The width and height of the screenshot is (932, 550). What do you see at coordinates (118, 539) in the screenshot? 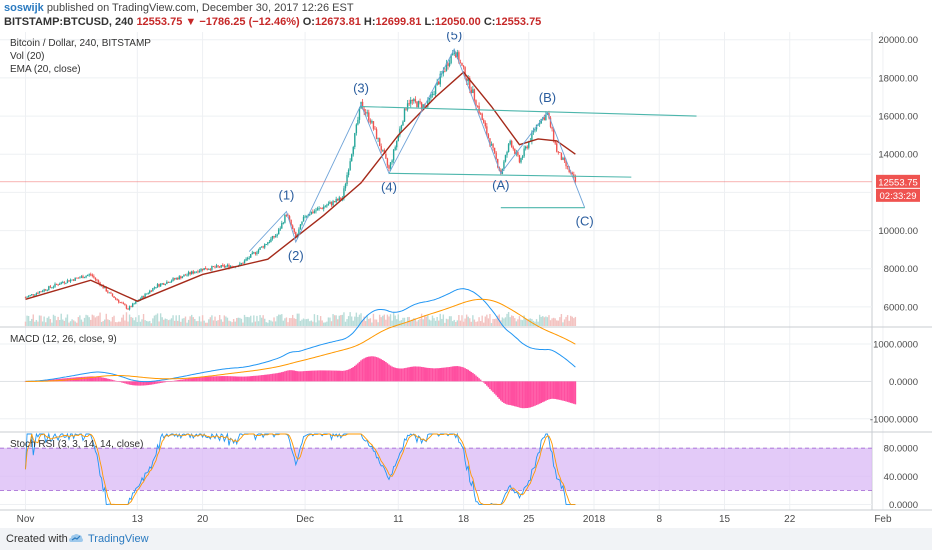
I see `tradingview-link: TradingView` at bounding box center [118, 539].